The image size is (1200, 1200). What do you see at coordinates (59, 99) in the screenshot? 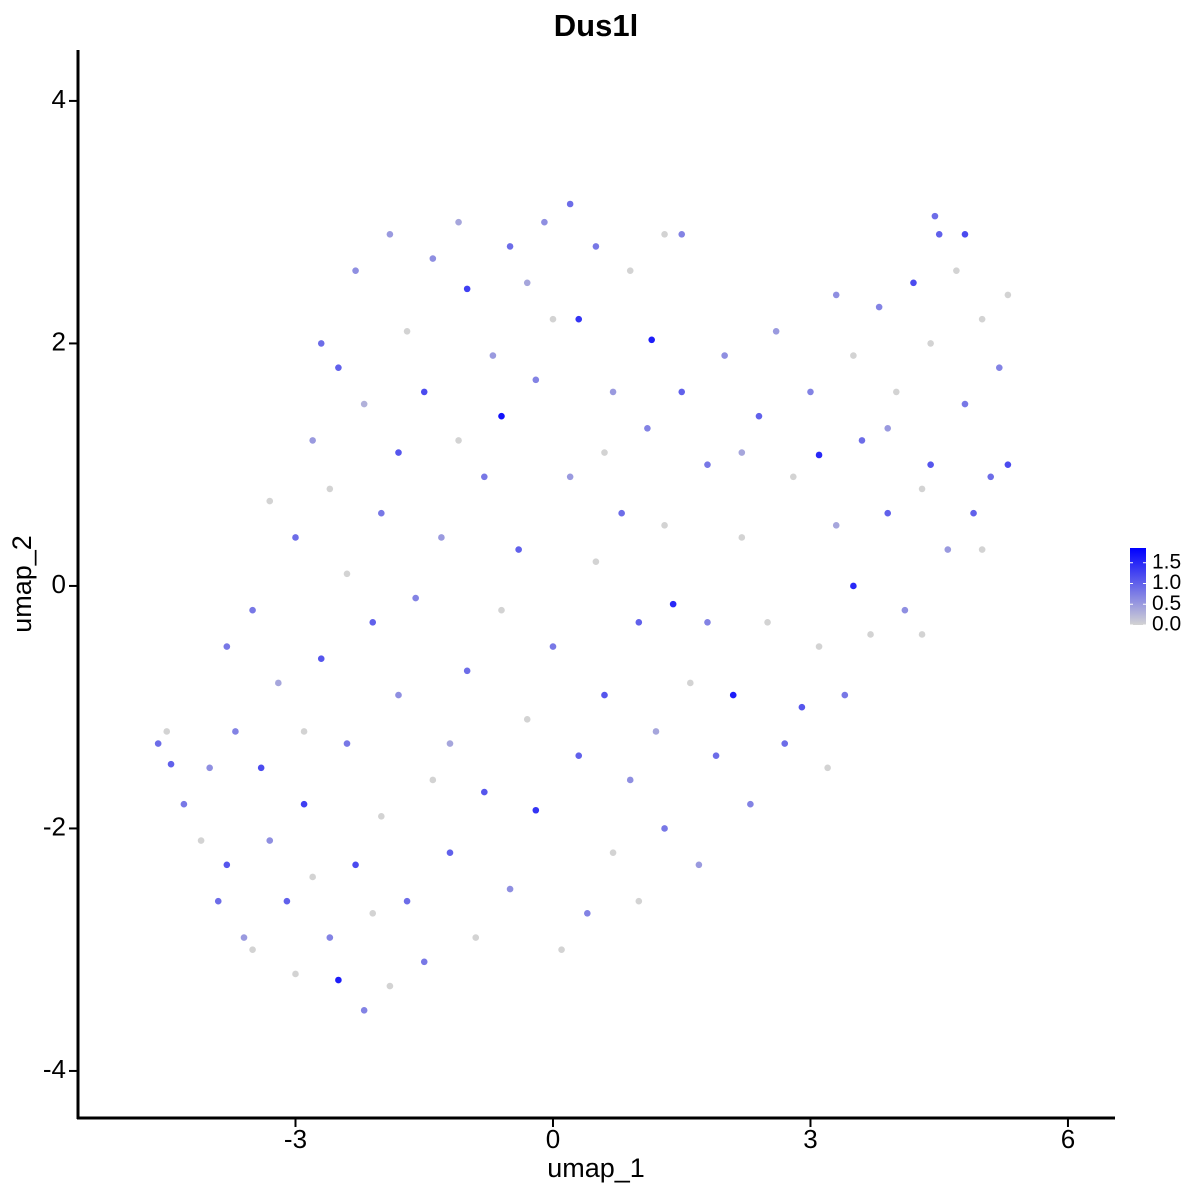
I see `y-tick-label: 4` at bounding box center [59, 99].